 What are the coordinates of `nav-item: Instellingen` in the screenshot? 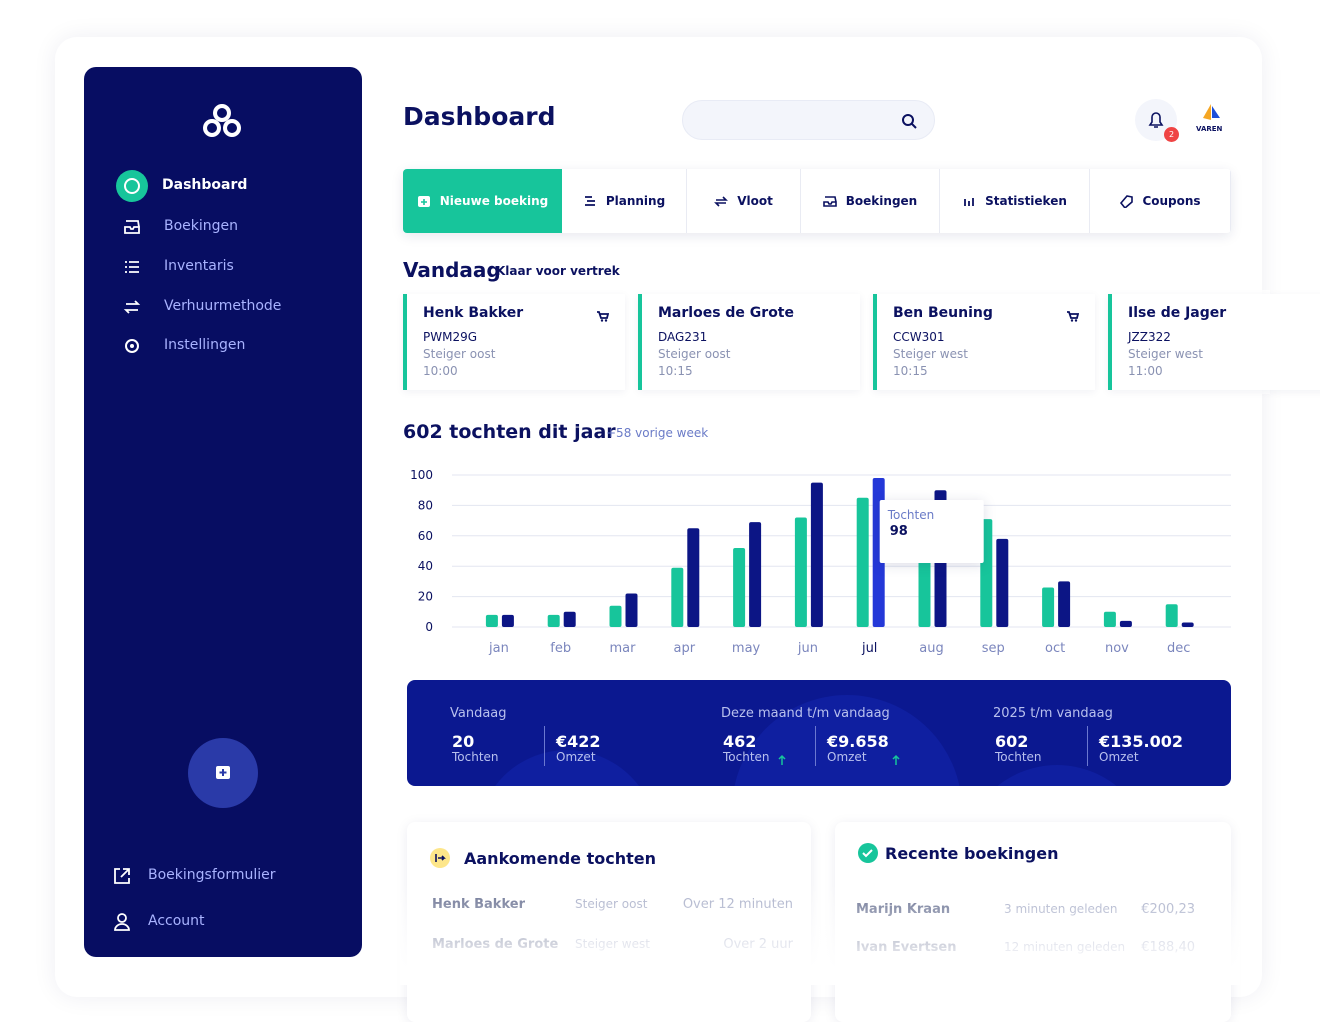 It's located at (205, 345).